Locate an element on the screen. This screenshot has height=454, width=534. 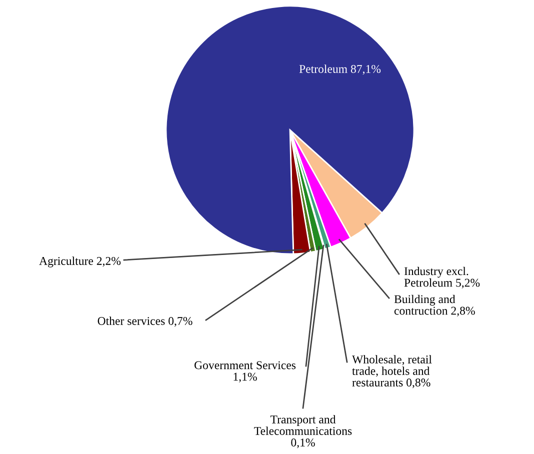
slice-label: Transport and Telecommunications is located at coordinates (303, 425).